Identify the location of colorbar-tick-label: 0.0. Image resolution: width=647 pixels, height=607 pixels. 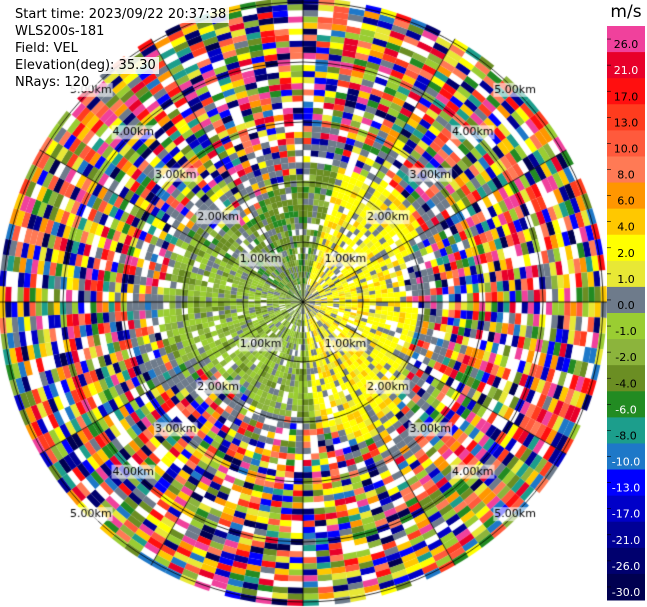
(626, 305).